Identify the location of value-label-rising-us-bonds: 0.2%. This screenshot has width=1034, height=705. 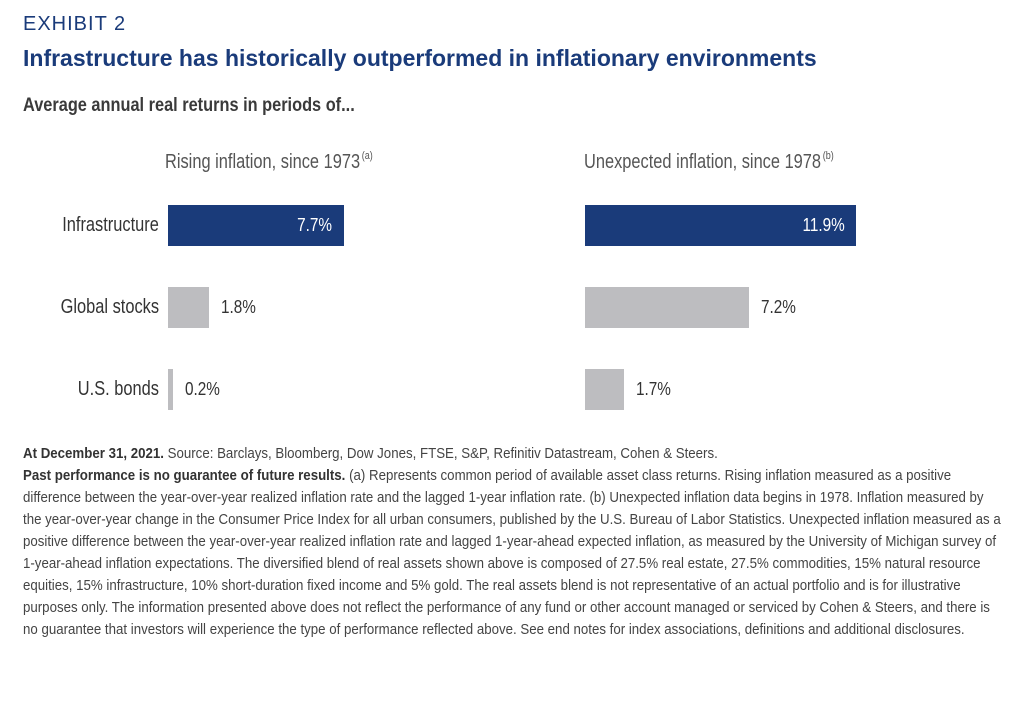
(202, 389).